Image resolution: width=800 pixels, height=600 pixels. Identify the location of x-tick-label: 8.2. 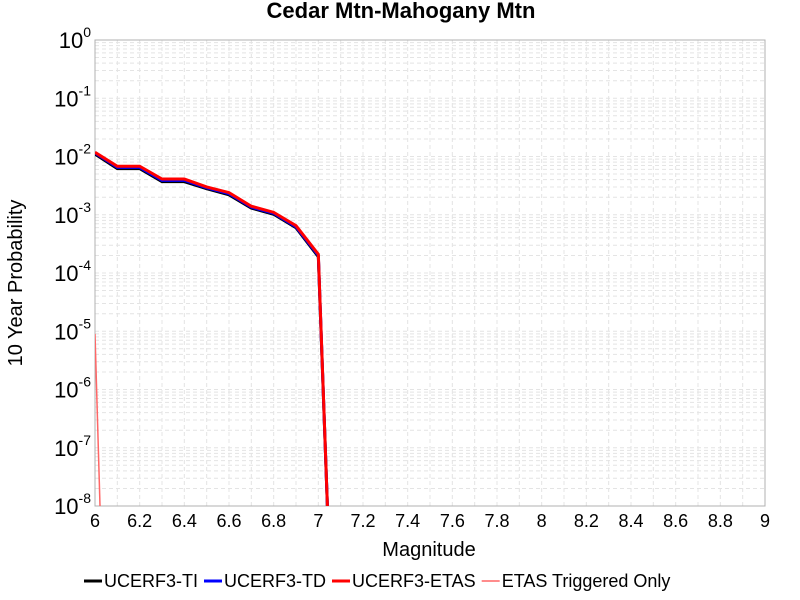
(586, 521).